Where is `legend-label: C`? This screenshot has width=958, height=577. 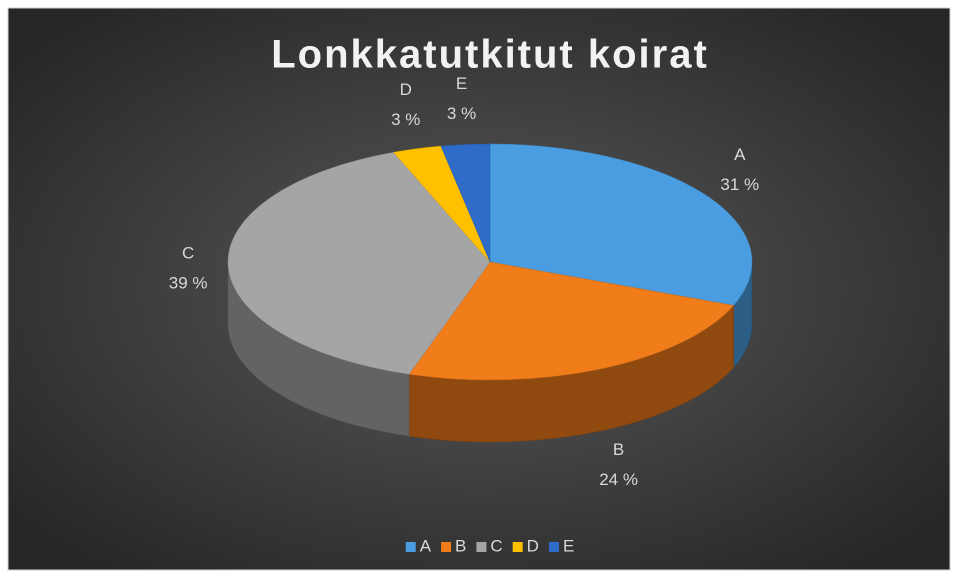 legend-label: C is located at coordinates (496, 545).